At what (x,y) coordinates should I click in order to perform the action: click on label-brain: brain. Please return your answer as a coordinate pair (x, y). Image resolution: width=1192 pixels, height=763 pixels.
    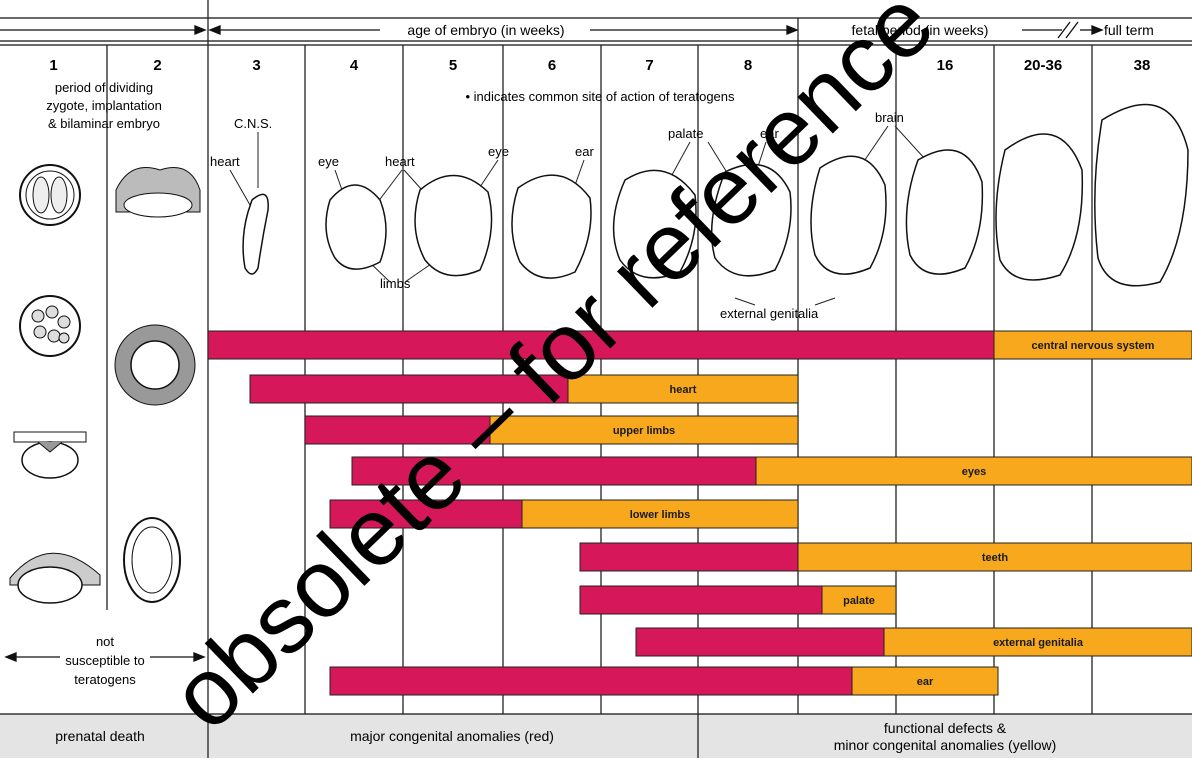
    Looking at the image, I should click on (889, 117).